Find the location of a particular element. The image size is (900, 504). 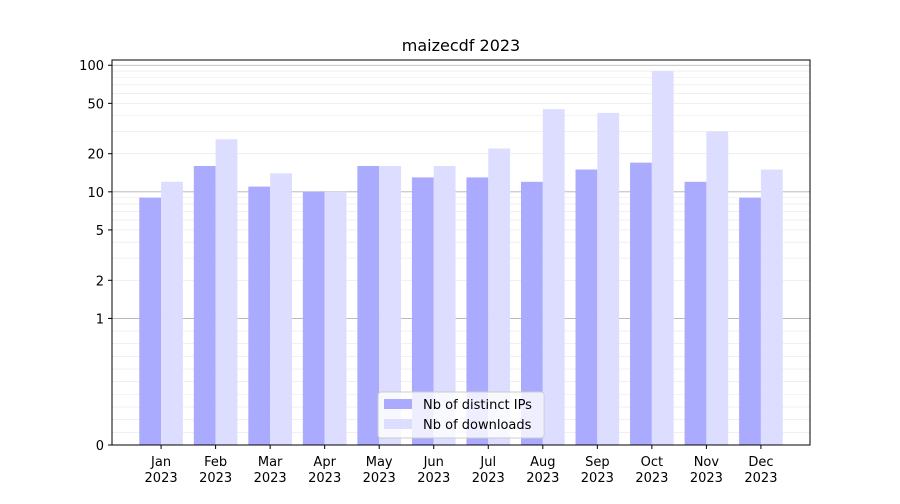

y-tick-label: 10 is located at coordinates (95, 193).